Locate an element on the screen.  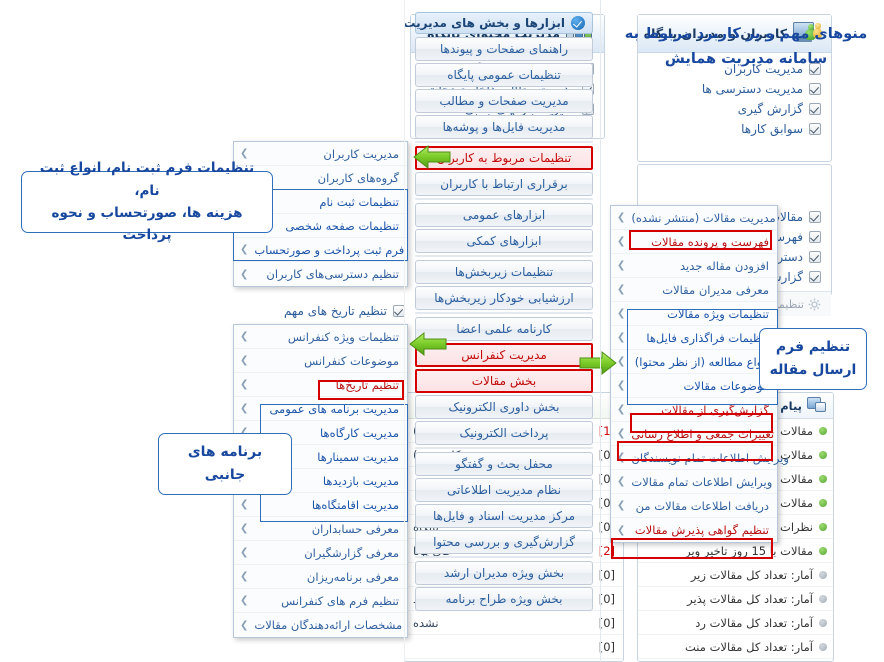
arrow-to-papers-section is located at coordinates (598, 363).